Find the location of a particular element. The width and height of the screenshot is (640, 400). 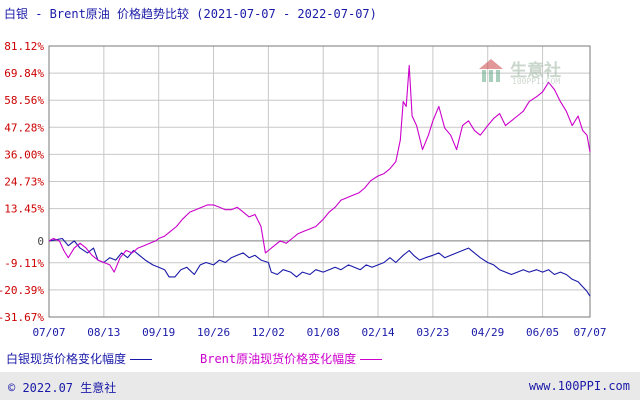

watermark-url: 100PPI.COM is located at coordinates (536, 81).